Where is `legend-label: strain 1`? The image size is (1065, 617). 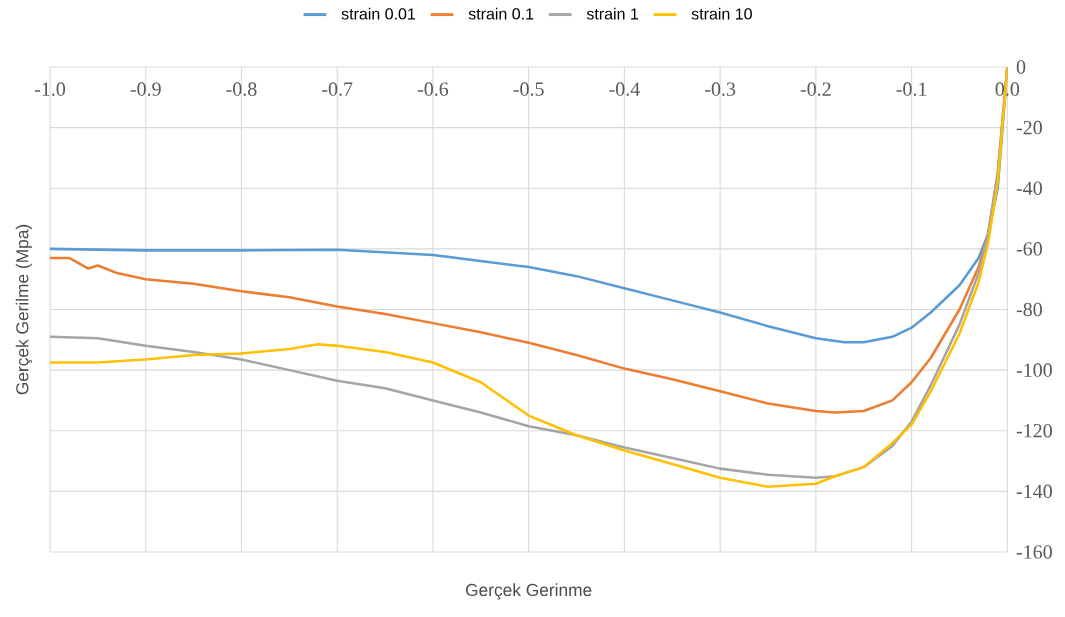
legend-label: strain 1 is located at coordinates (612, 13).